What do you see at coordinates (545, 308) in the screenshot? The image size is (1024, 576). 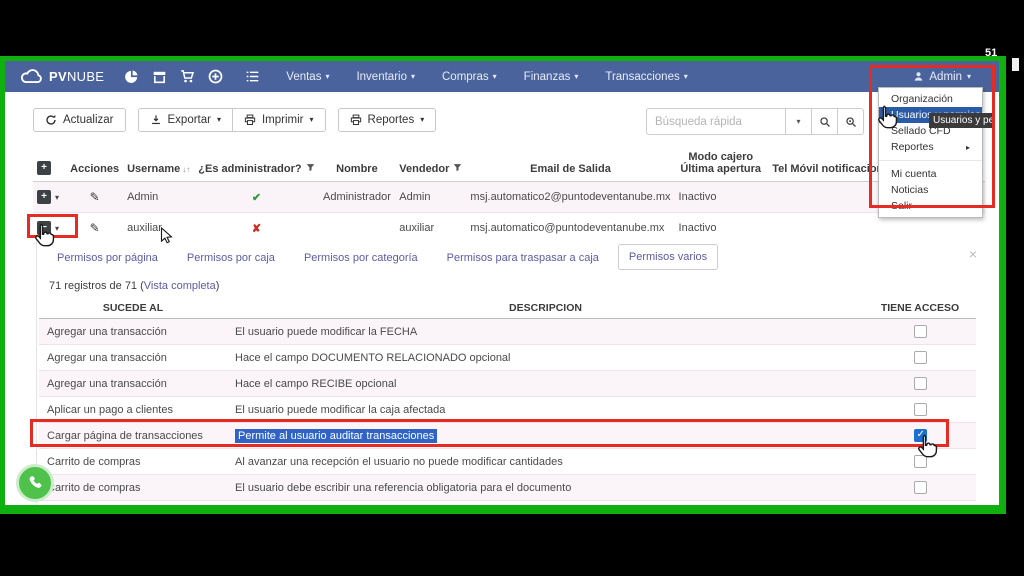 I see `col-descripcion: DESCRIPCION` at bounding box center [545, 308].